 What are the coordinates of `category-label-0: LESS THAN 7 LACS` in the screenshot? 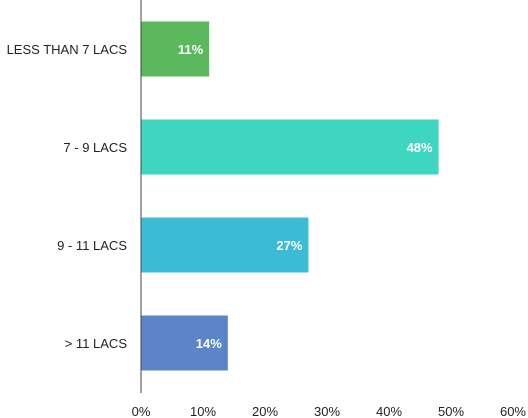 It's located at (67, 49).